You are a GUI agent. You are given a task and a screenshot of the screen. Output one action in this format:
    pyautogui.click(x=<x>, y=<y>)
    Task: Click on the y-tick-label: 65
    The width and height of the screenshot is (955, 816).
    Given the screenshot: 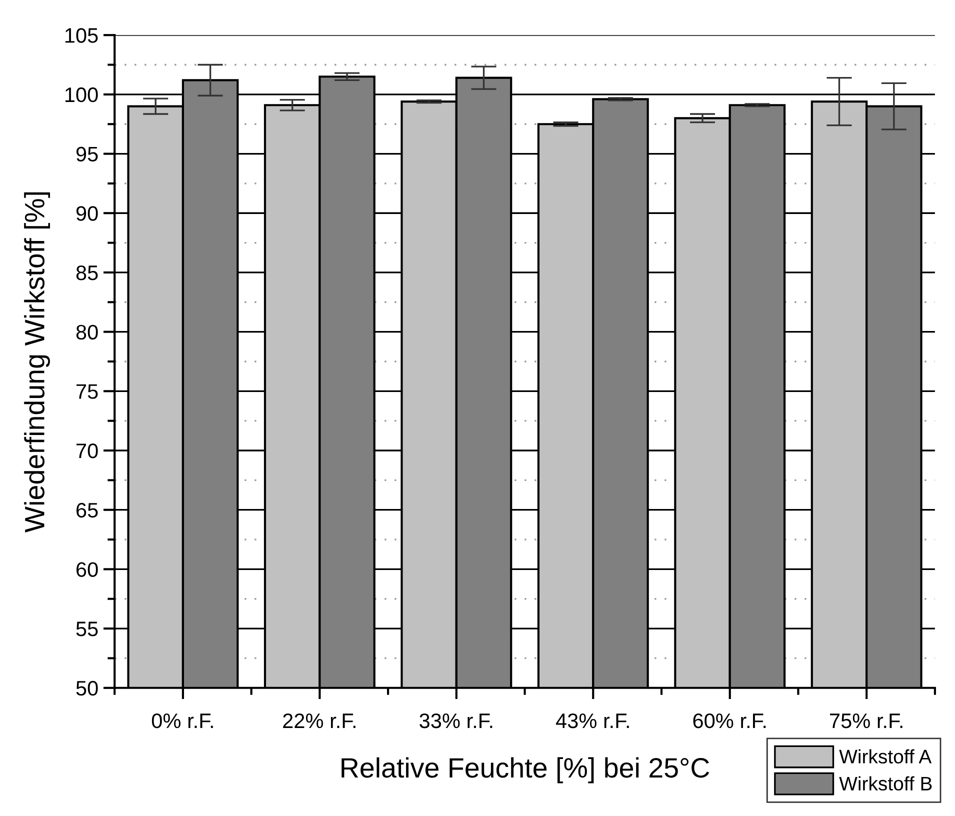 What is the action you would take?
    pyautogui.click(x=87, y=510)
    